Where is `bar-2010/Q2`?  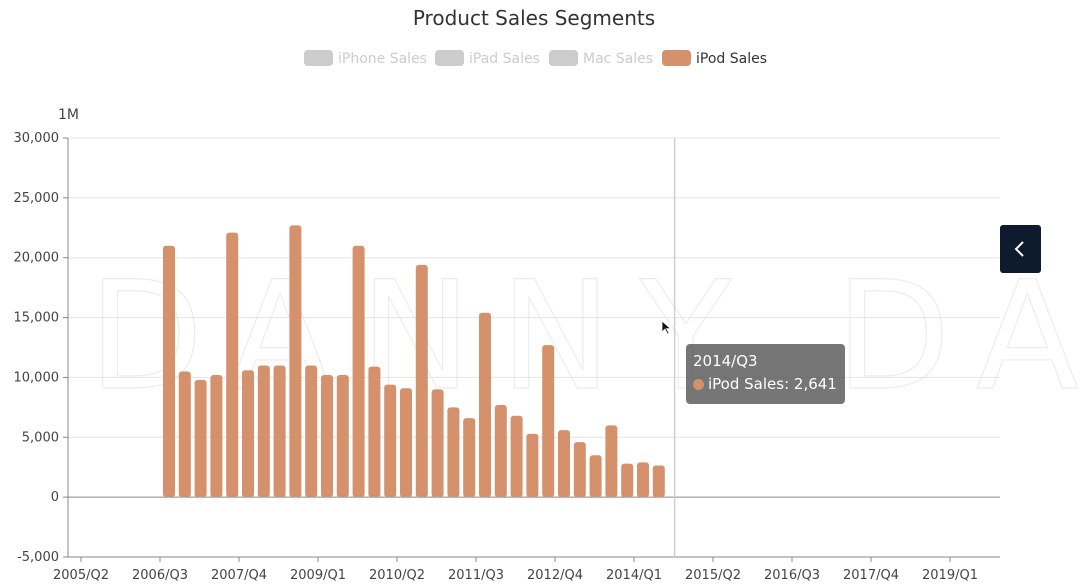
bar-2010/Q2 is located at coordinates (406, 443).